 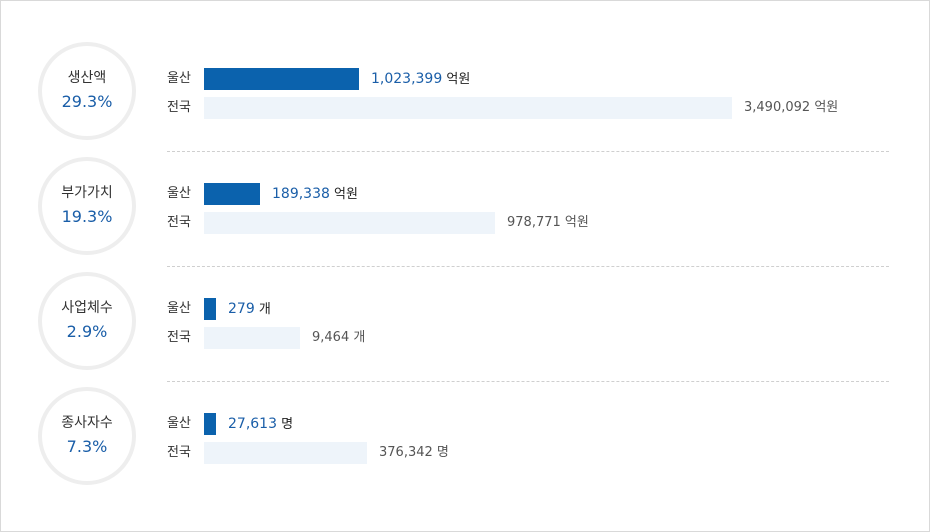 I want to click on metric-name: 종사자수, so click(x=87, y=423).